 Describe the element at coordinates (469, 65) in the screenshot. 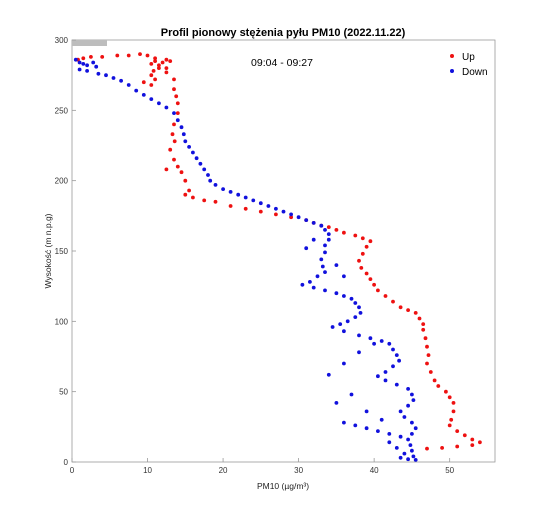

I see `legend: Up Down` at that location.